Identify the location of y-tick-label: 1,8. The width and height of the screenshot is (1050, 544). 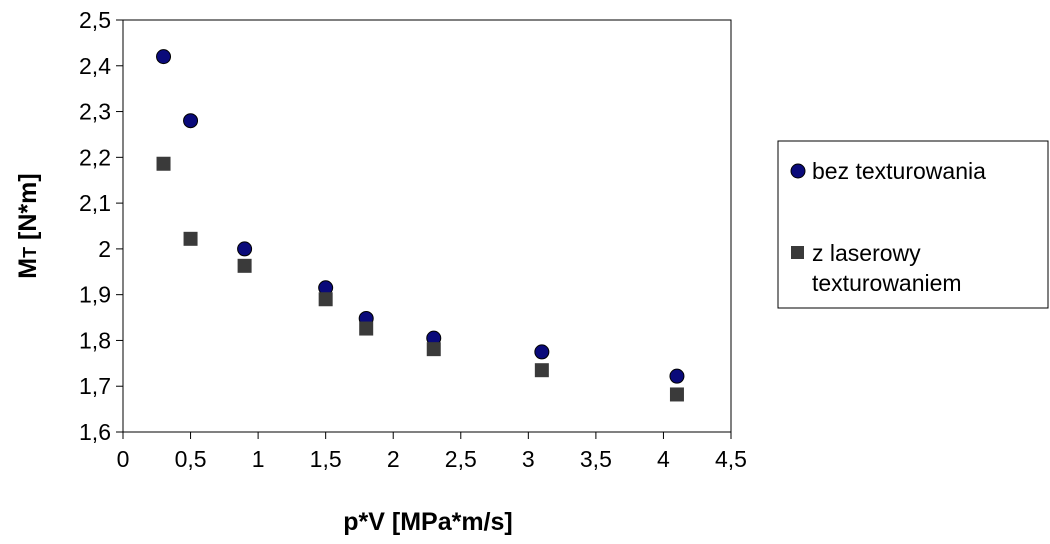
(95, 340).